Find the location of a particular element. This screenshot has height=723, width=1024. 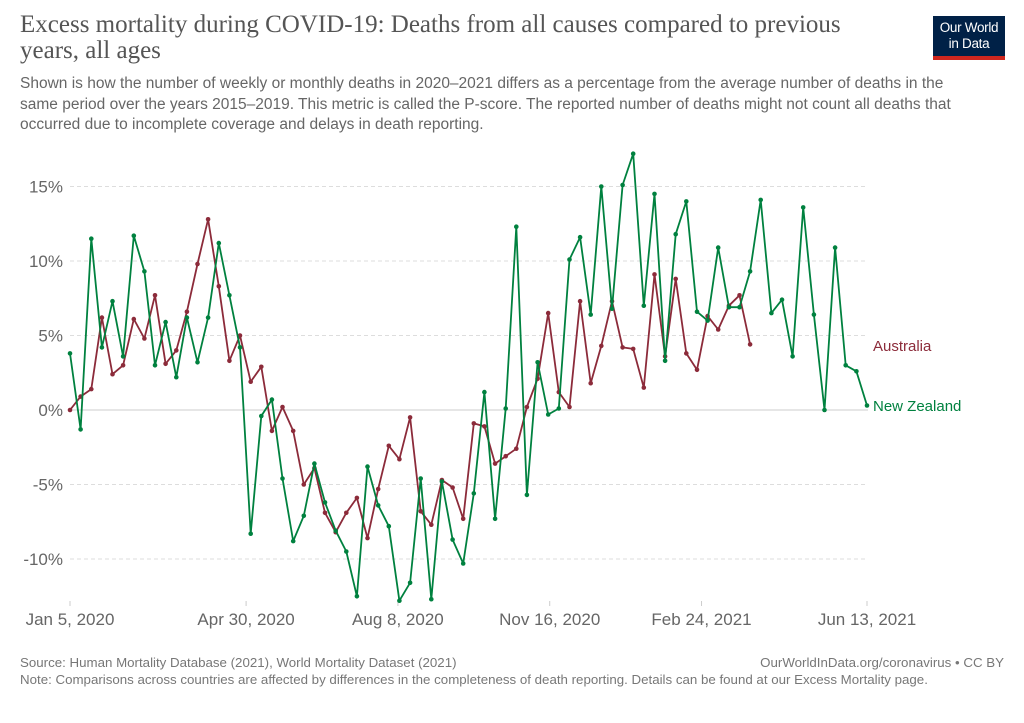

x-tick-label: Aug 8, 2020 is located at coordinates (398, 619).